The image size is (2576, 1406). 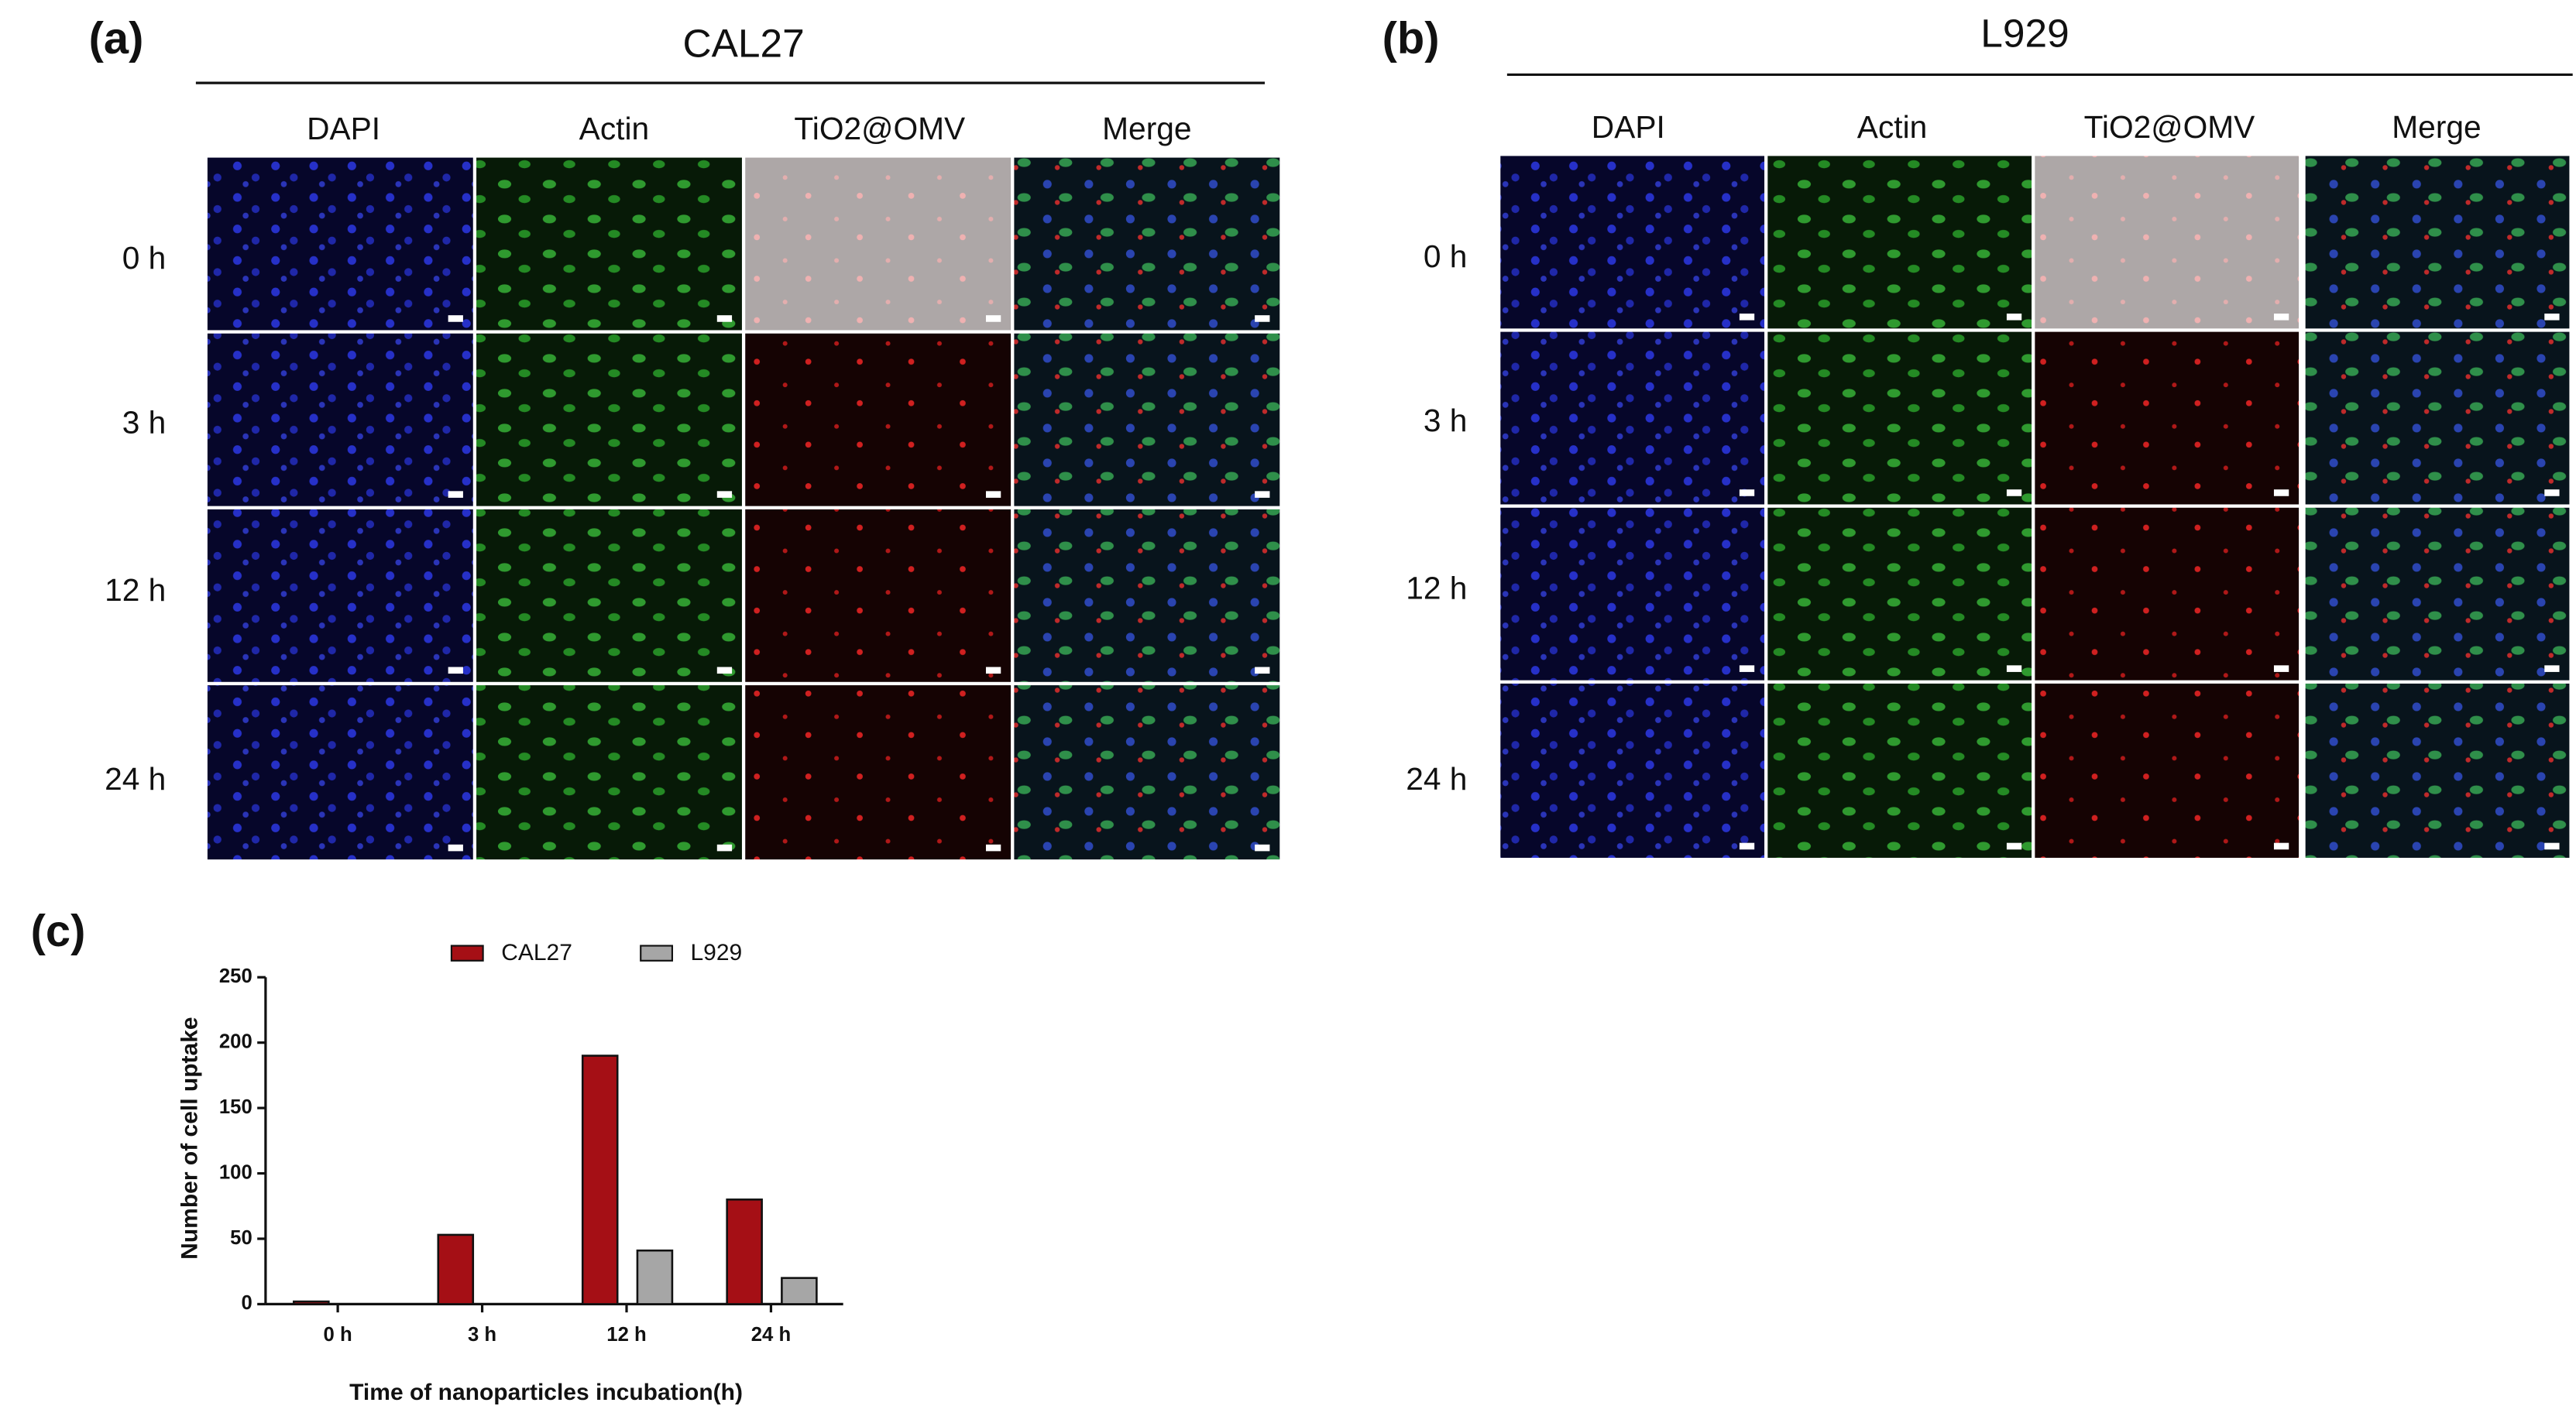 What do you see at coordinates (116, 38) in the screenshot?
I see `panel-label: (a)` at bounding box center [116, 38].